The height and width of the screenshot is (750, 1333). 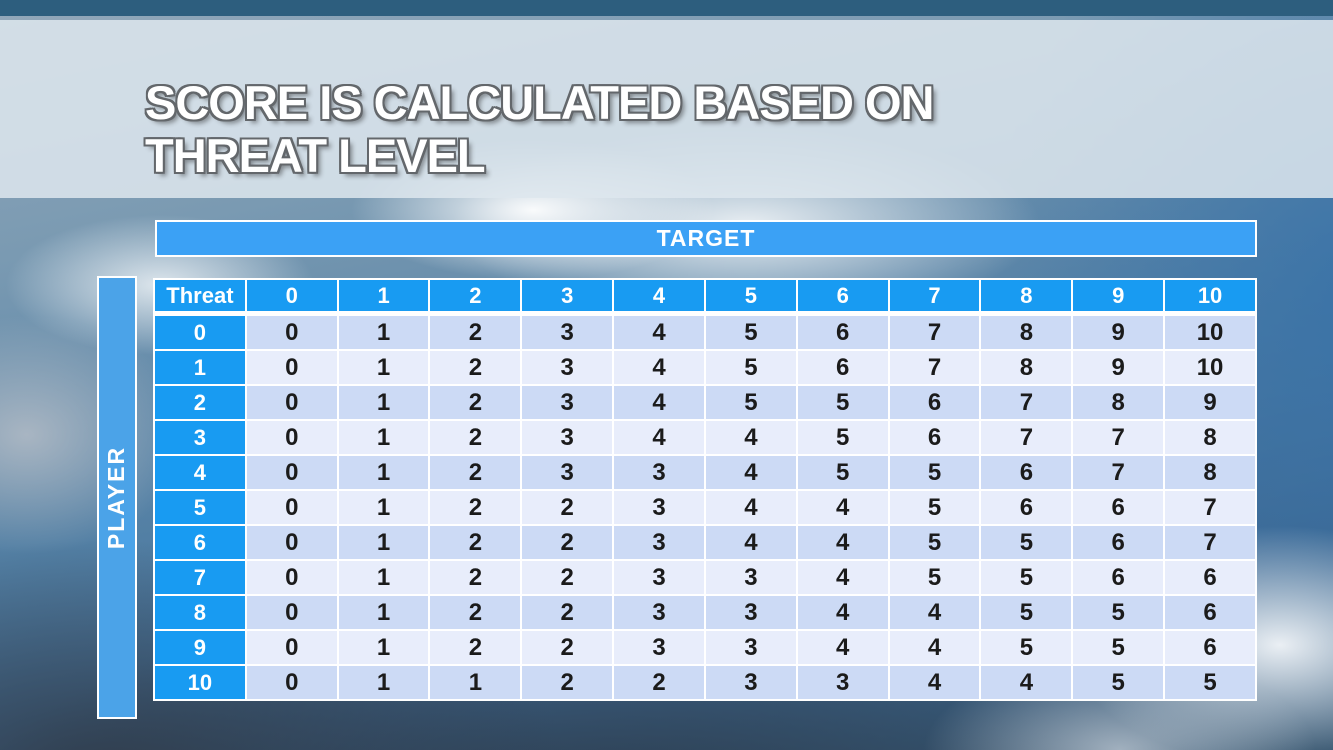 I want to click on score-cell-r10-c1: 1, so click(x=383, y=682).